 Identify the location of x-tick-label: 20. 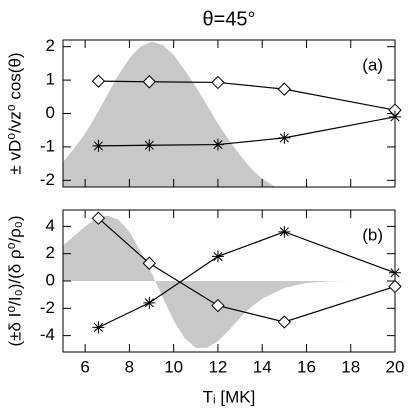
(395, 366).